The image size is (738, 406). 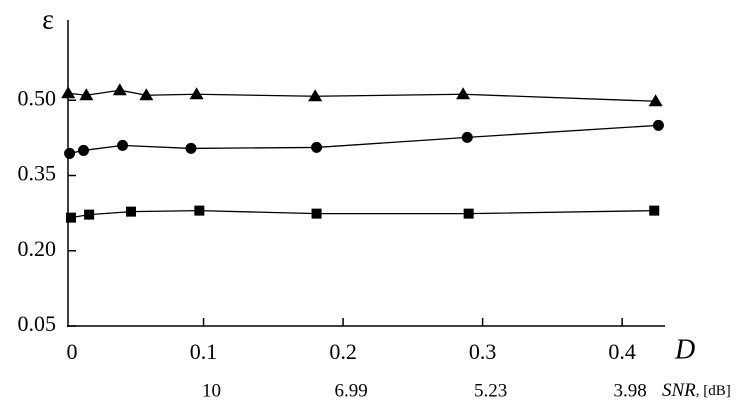 What do you see at coordinates (679, 390) in the screenshot?
I see `x2-label: SNR` at bounding box center [679, 390].